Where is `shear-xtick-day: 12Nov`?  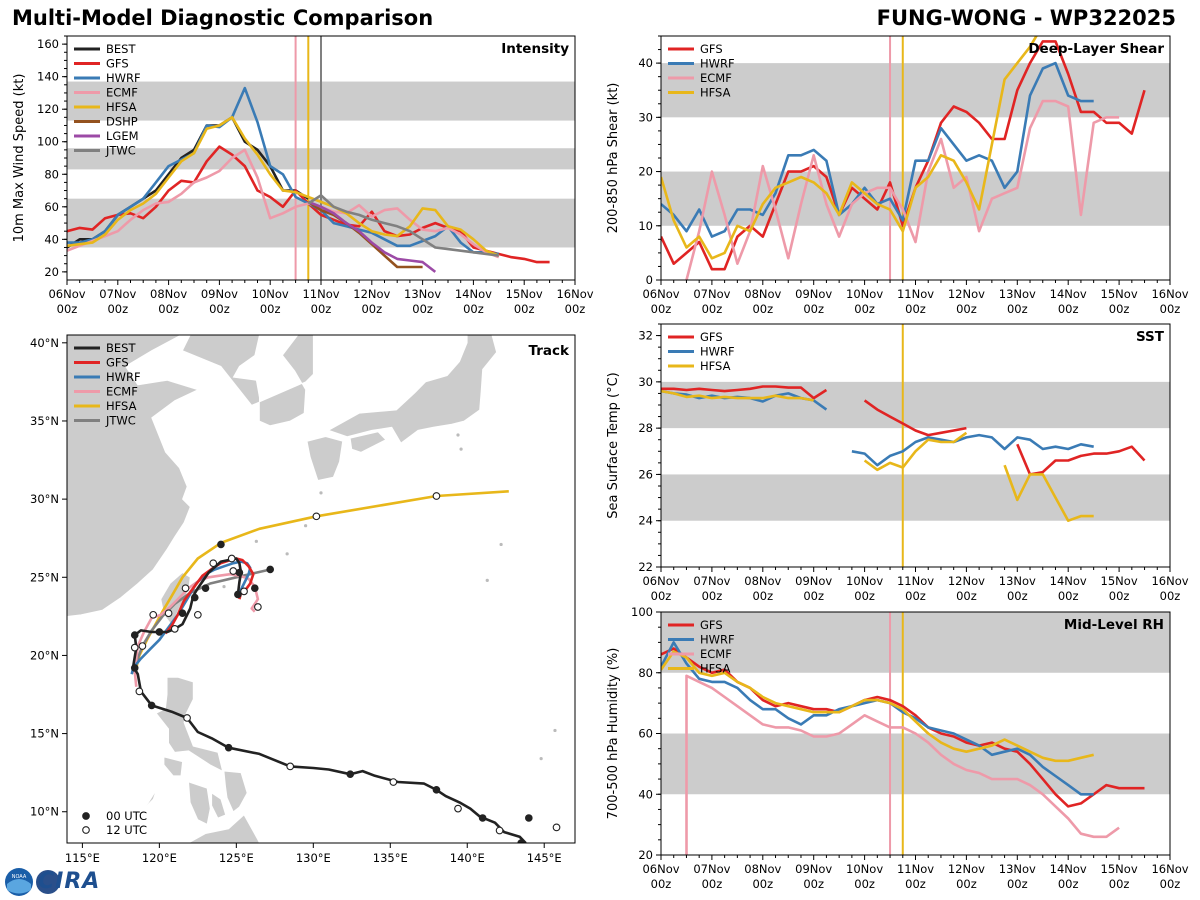 shear-xtick-day: 12Nov is located at coordinates (966, 294).